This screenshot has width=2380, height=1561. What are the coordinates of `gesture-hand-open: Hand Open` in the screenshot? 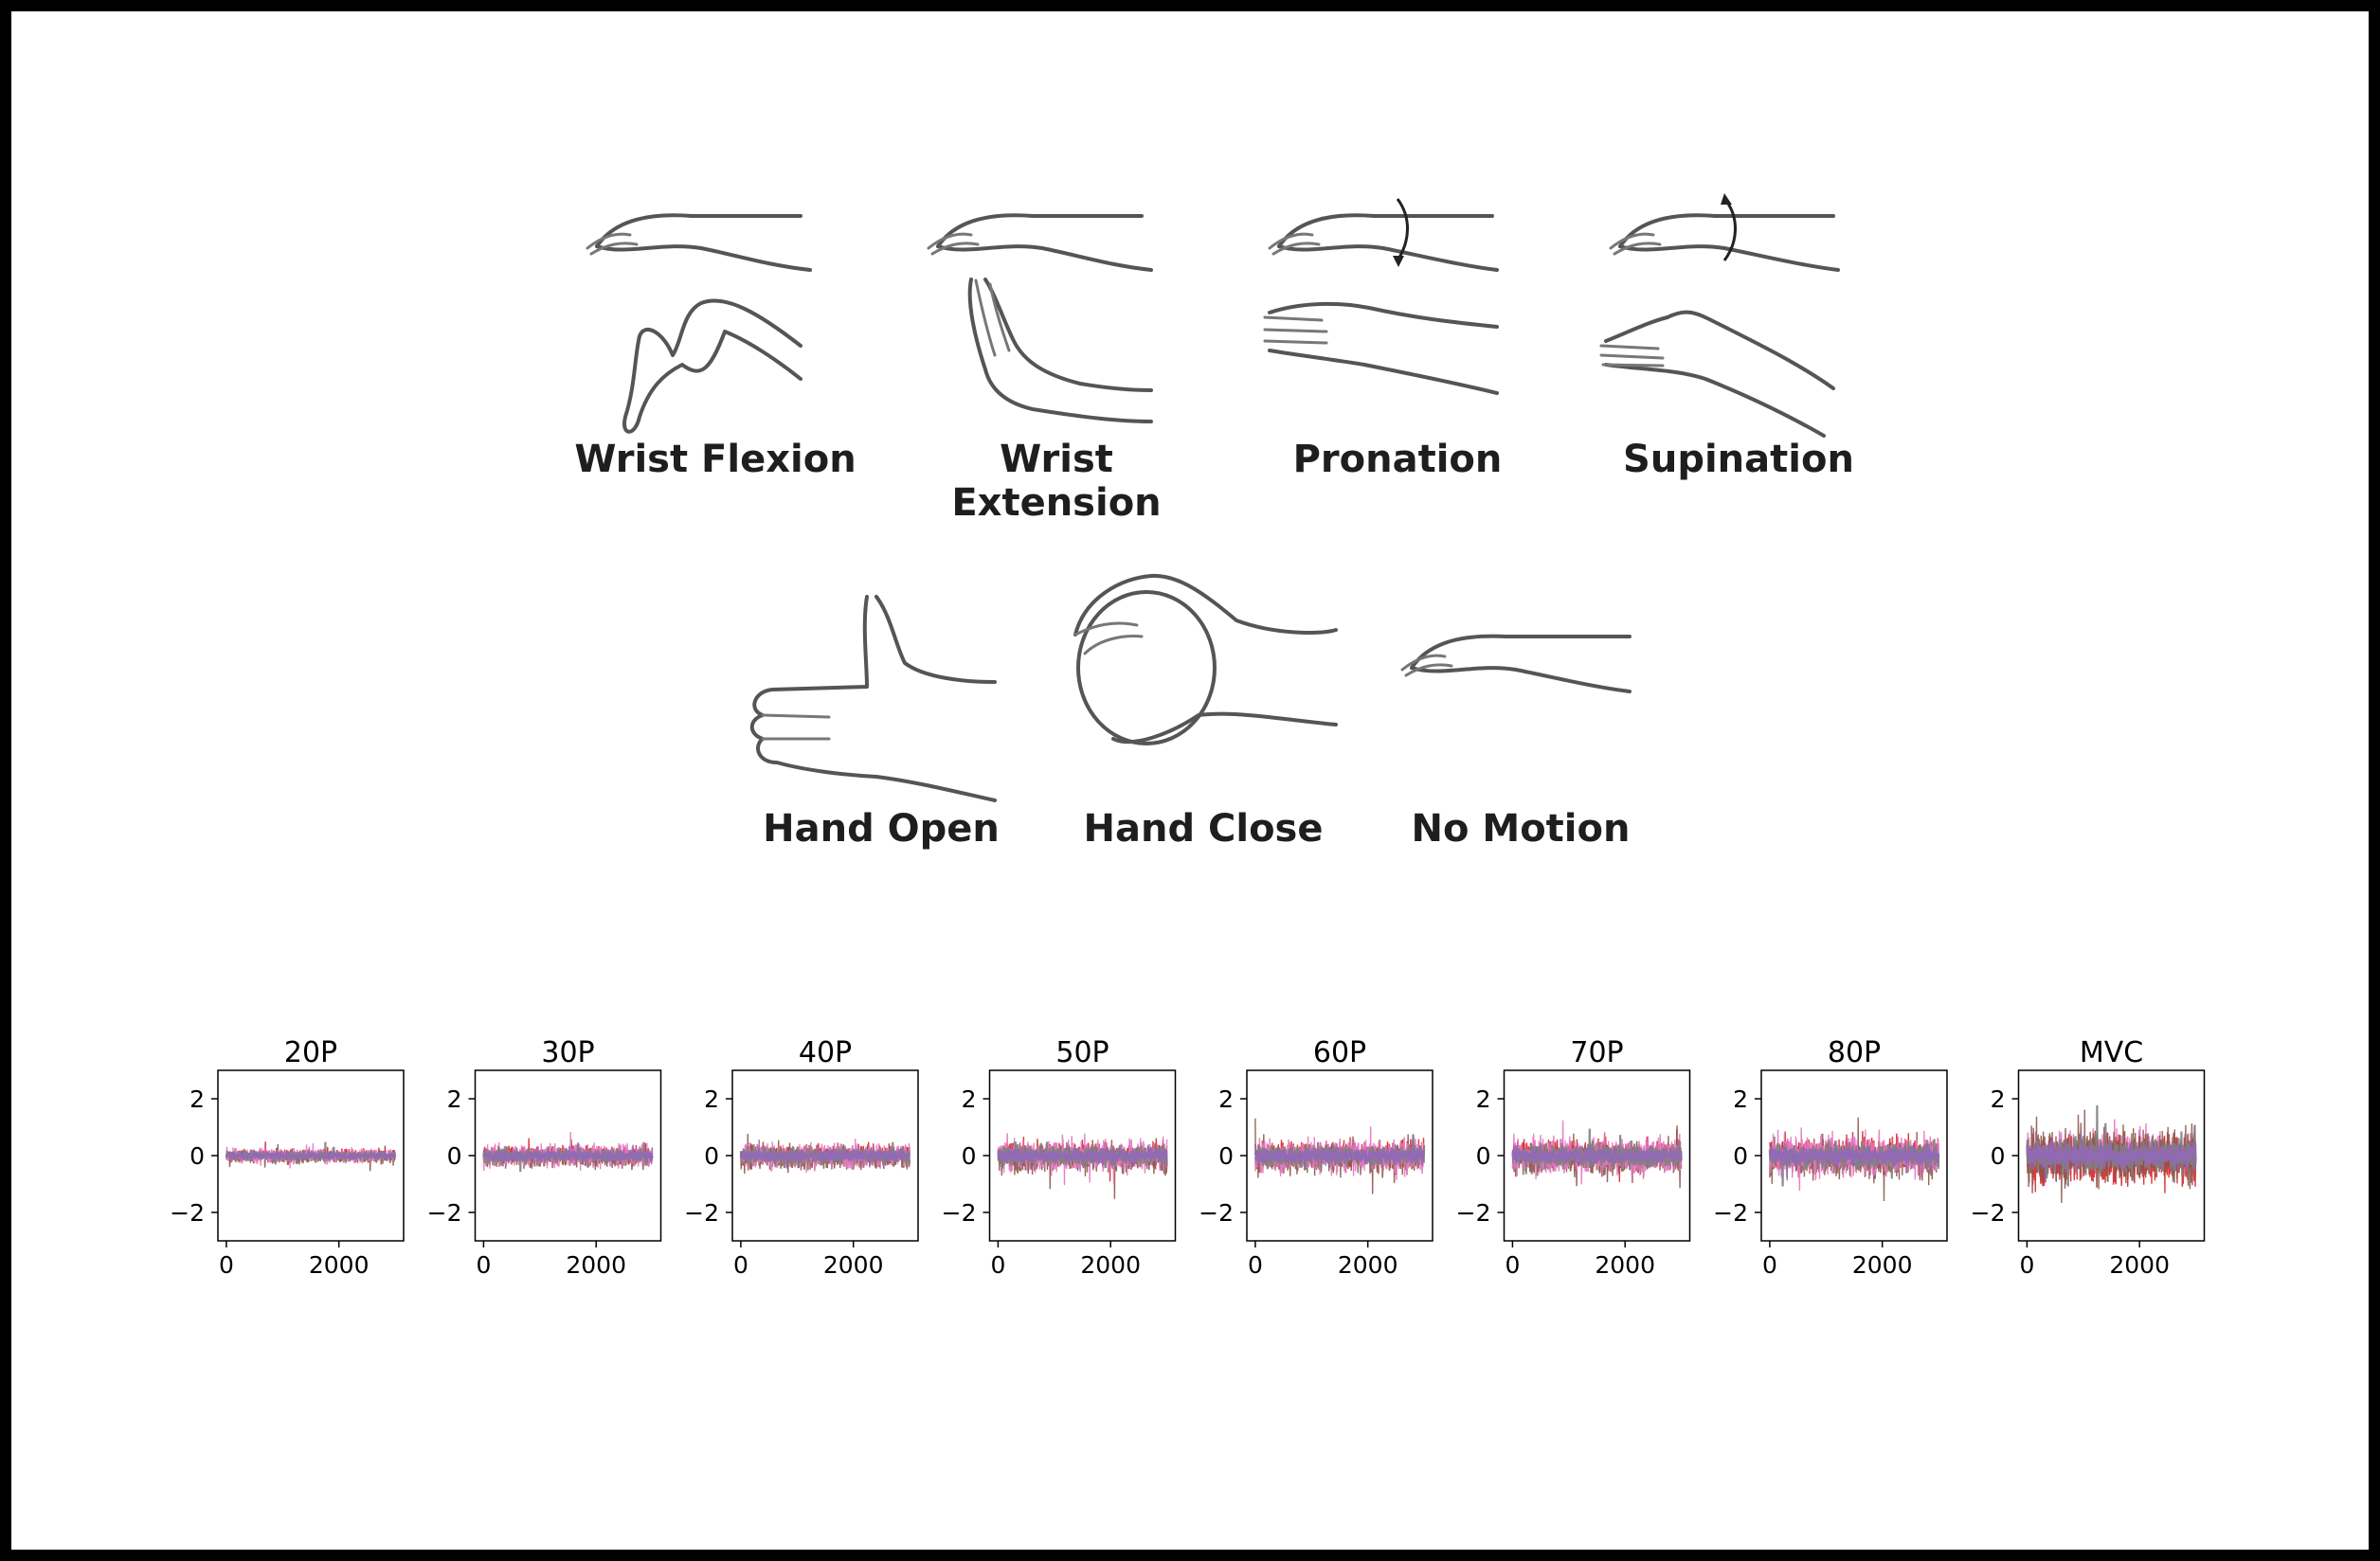 It's located at (881, 786).